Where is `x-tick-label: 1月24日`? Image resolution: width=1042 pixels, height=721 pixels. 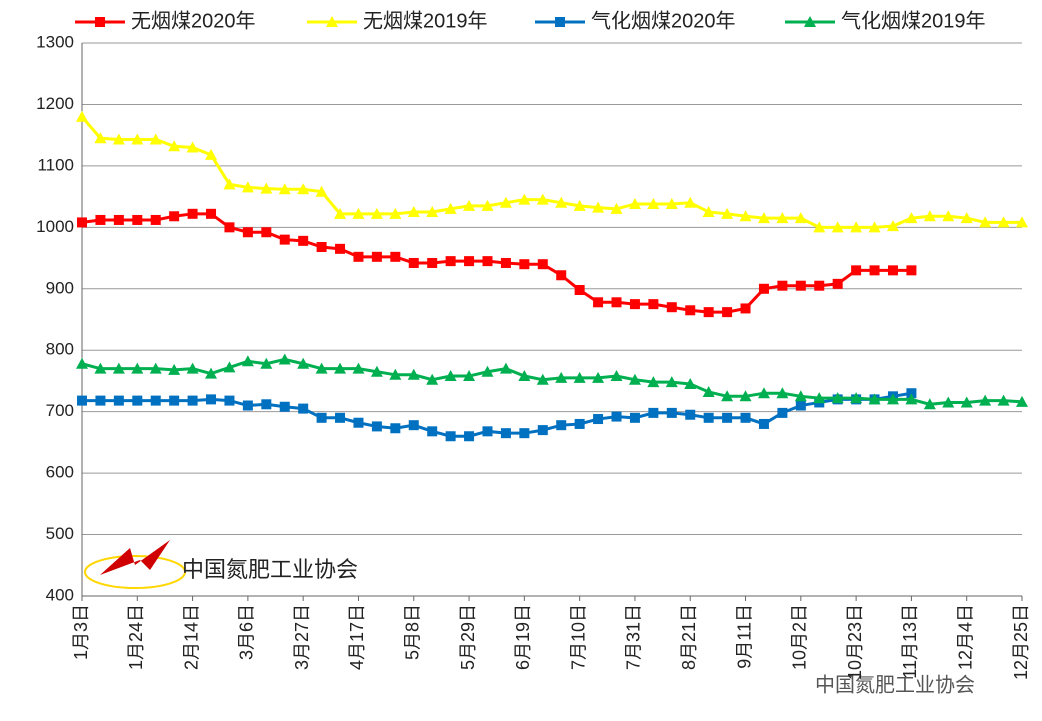 x-tick-label: 1月24日 is located at coordinates (136, 637).